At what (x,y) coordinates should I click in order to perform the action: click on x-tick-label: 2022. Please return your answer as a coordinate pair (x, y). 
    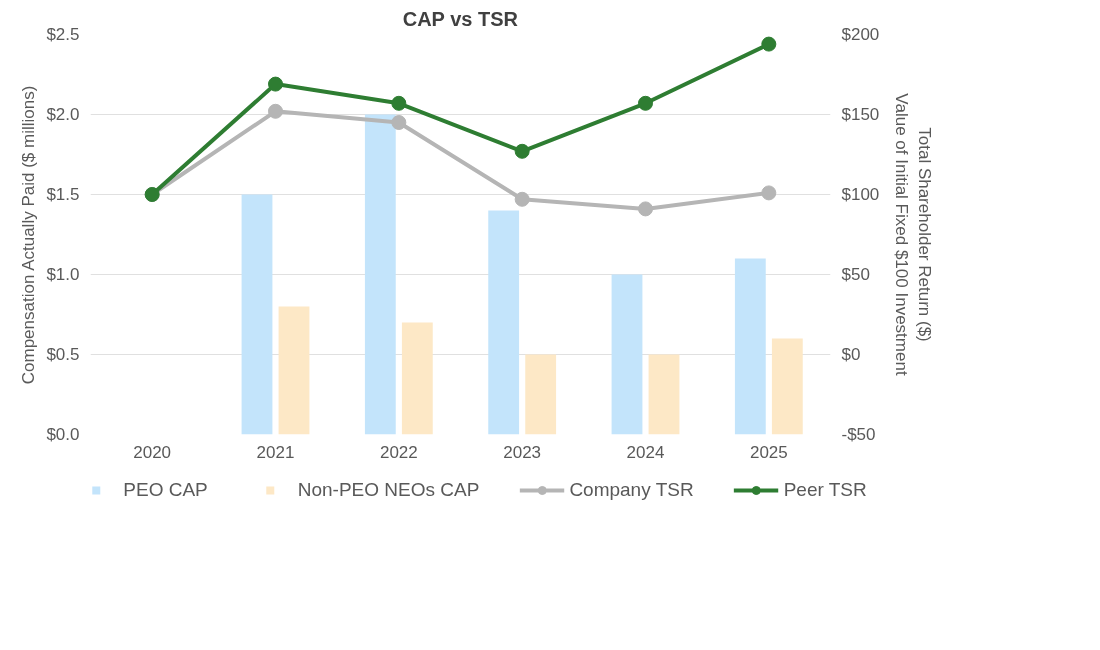
    Looking at the image, I should click on (398, 452).